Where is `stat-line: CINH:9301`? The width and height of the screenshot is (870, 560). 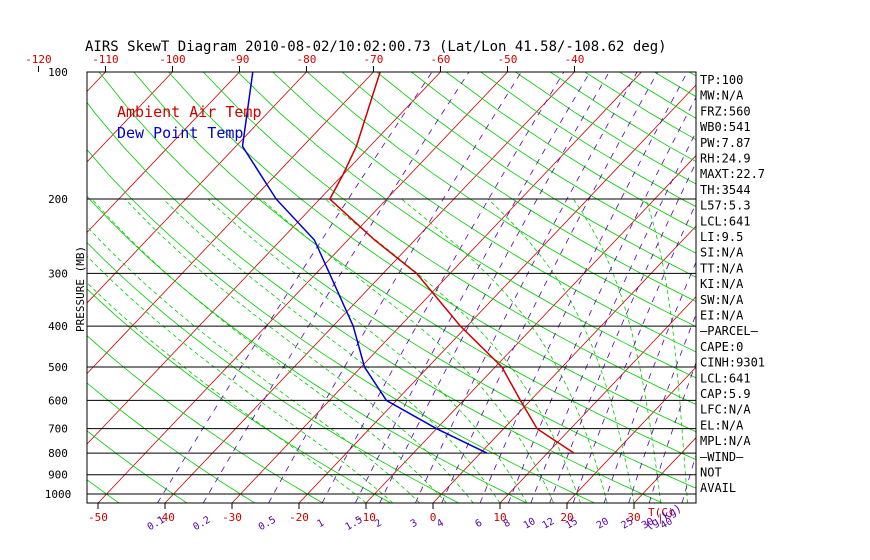
stat-line: CINH:9301 is located at coordinates (732, 363).